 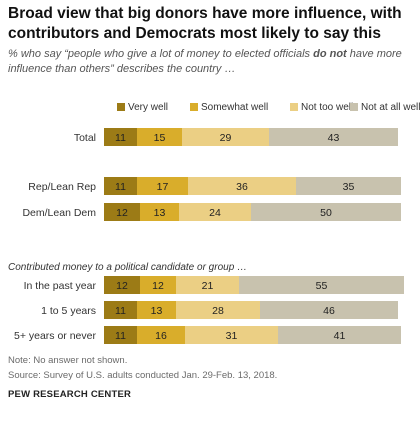 I want to click on data-label: 17, so click(x=163, y=187).